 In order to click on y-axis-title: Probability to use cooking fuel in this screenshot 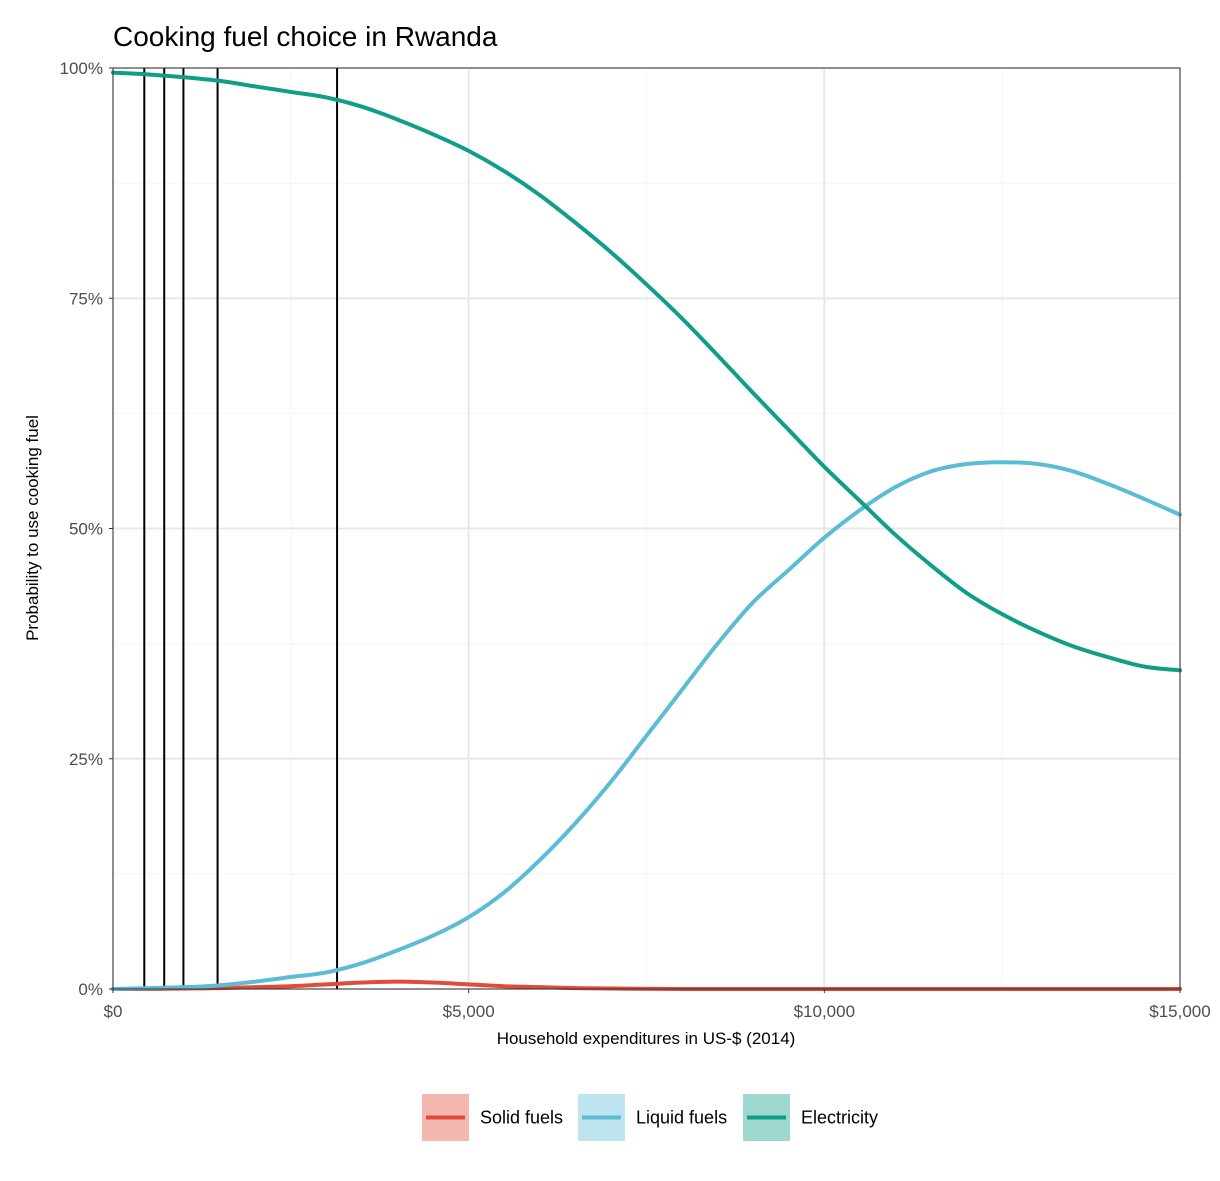, I will do `click(32, 528)`.